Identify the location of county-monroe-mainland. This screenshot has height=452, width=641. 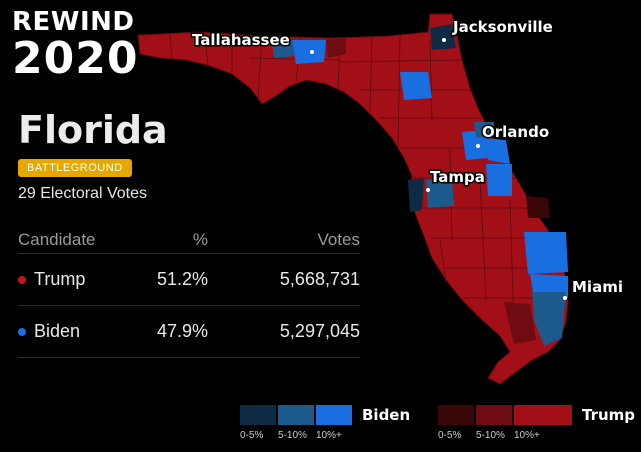
(520, 323).